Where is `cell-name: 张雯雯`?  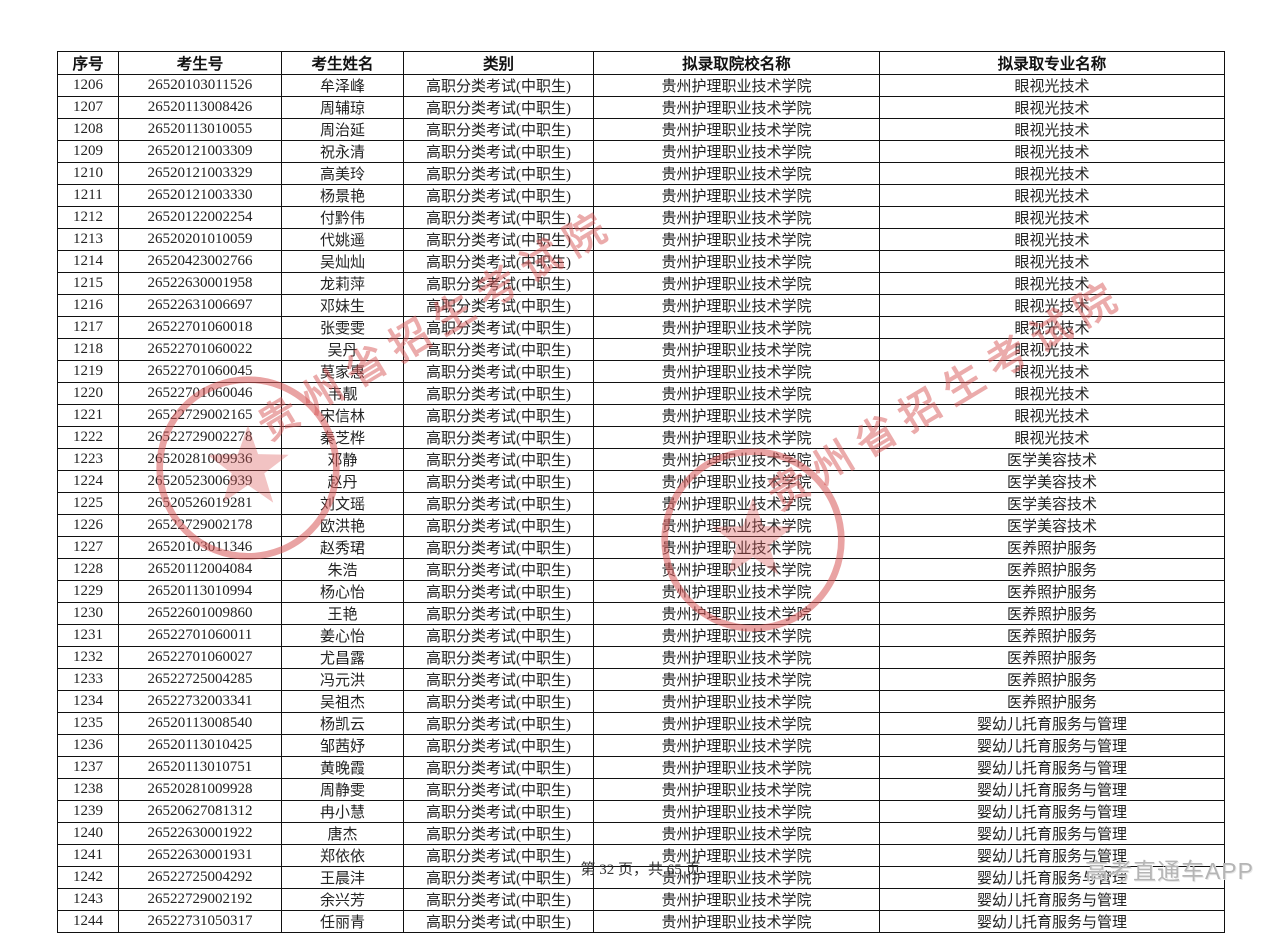
cell-name: 张雯雯 is located at coordinates (342, 327).